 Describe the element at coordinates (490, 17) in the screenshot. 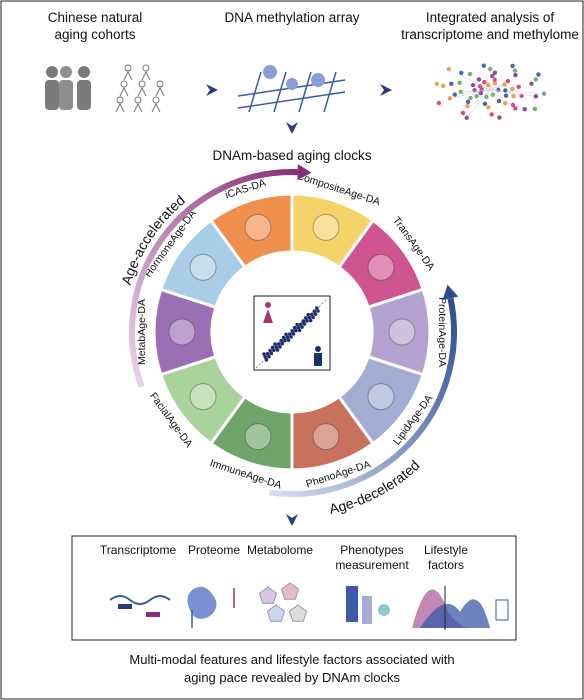

I see `step-label: Integrated analysis of` at that location.